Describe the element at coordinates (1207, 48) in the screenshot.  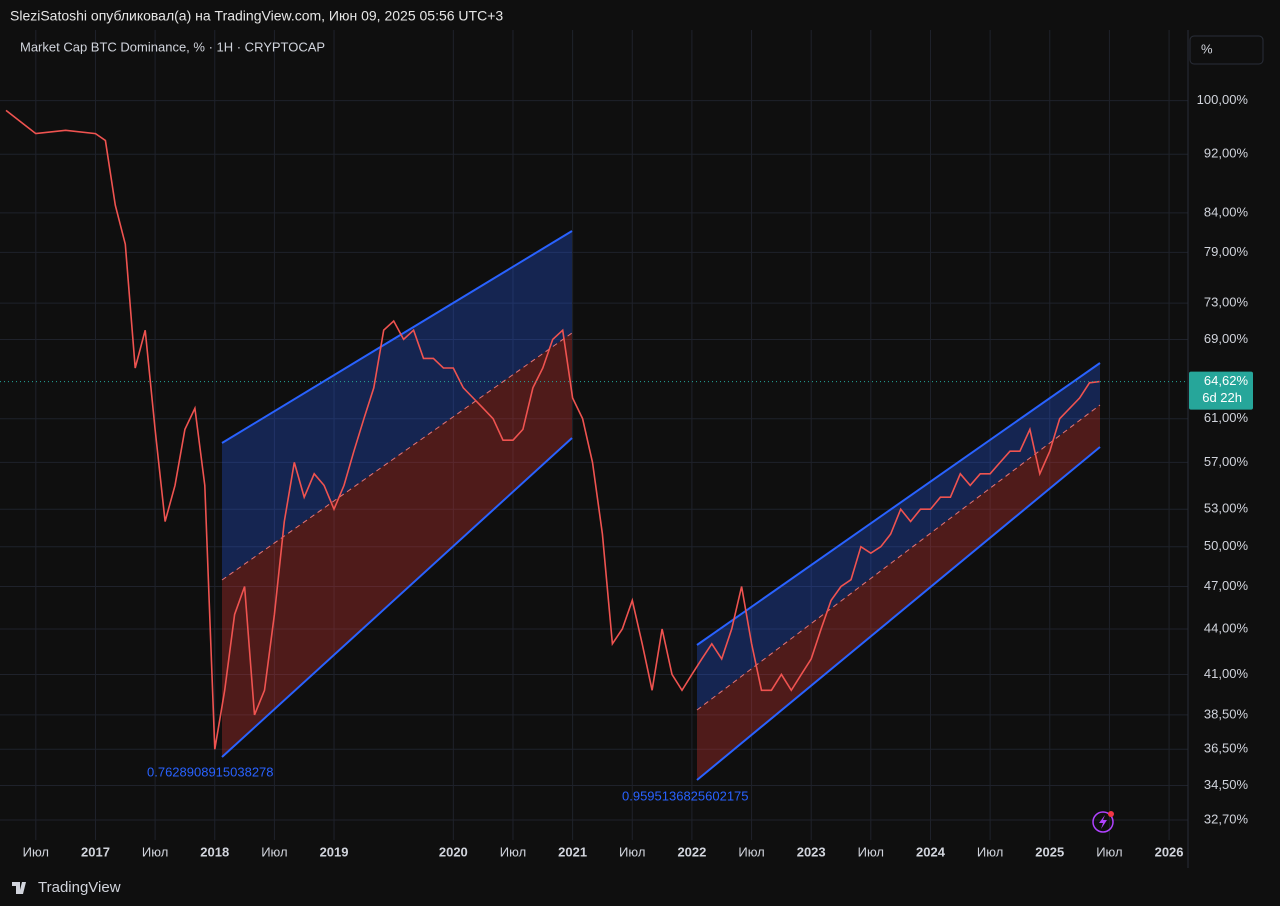
I see `scale-button-label: %` at that location.